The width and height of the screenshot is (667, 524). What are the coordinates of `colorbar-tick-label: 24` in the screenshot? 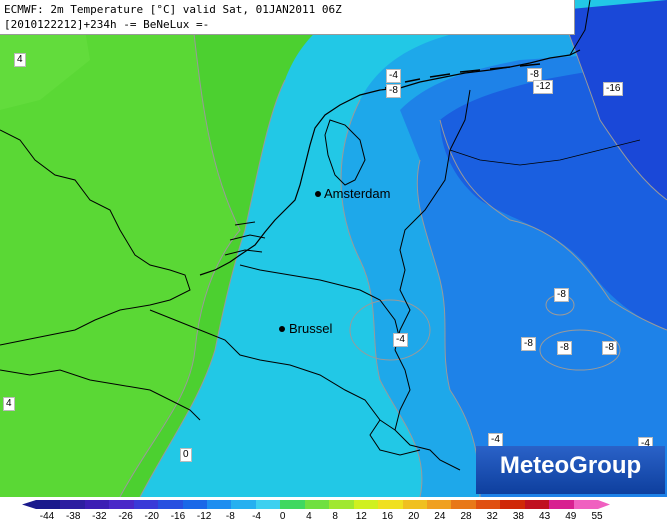 It's located at (440, 516).